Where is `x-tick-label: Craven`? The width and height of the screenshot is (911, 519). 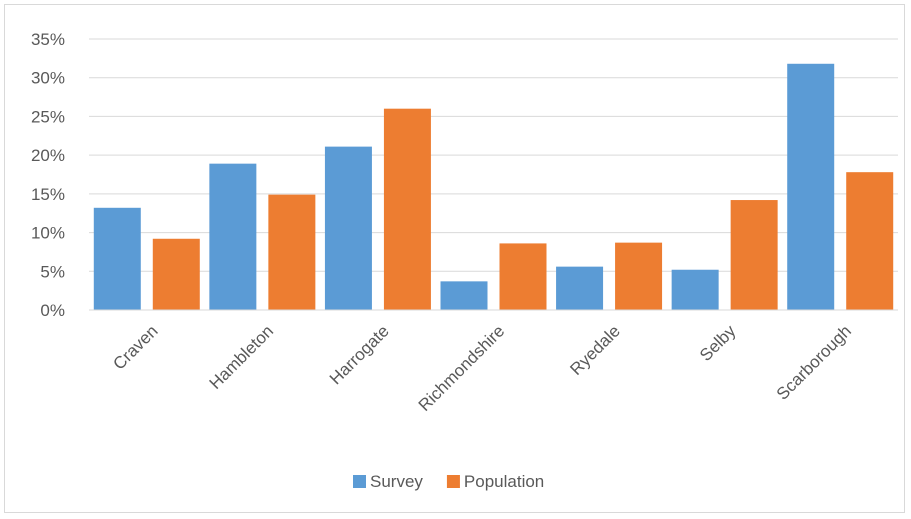 x-tick-label: Craven is located at coordinates (135, 347).